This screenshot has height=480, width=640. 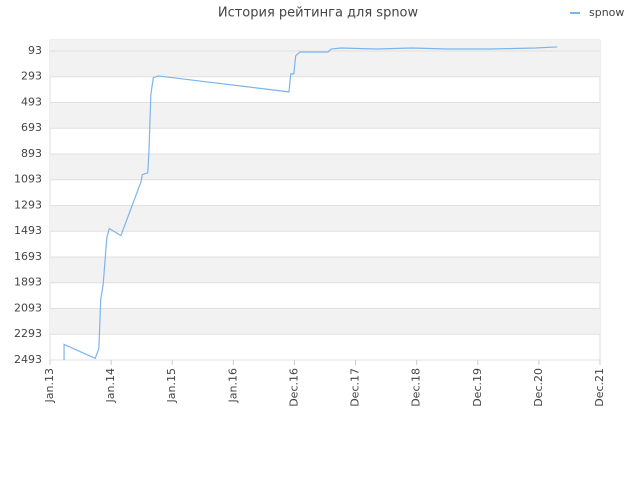 What do you see at coordinates (28, 230) in the screenshot?
I see `y-tick-label: 1493` at bounding box center [28, 230].